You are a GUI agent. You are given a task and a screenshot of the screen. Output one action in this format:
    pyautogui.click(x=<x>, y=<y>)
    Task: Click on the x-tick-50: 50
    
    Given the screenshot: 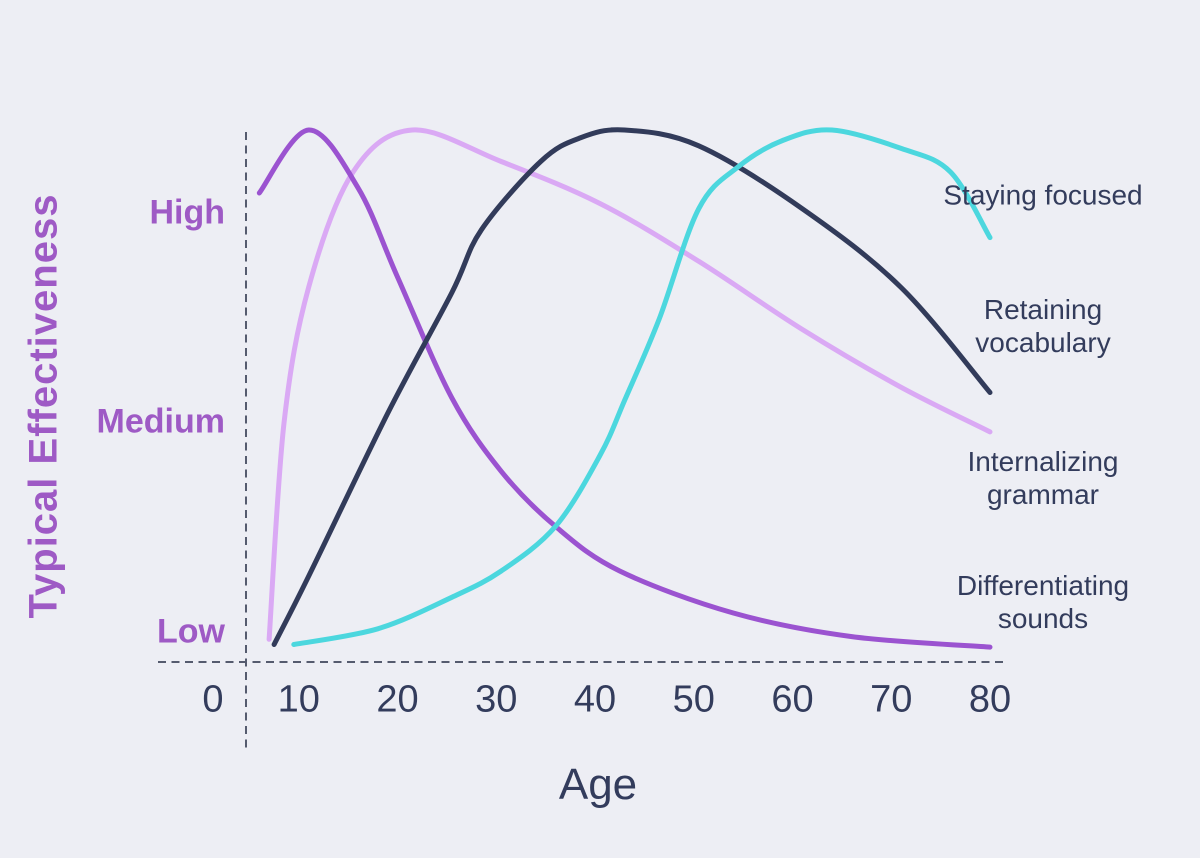 What is the action you would take?
    pyautogui.click(x=693, y=699)
    